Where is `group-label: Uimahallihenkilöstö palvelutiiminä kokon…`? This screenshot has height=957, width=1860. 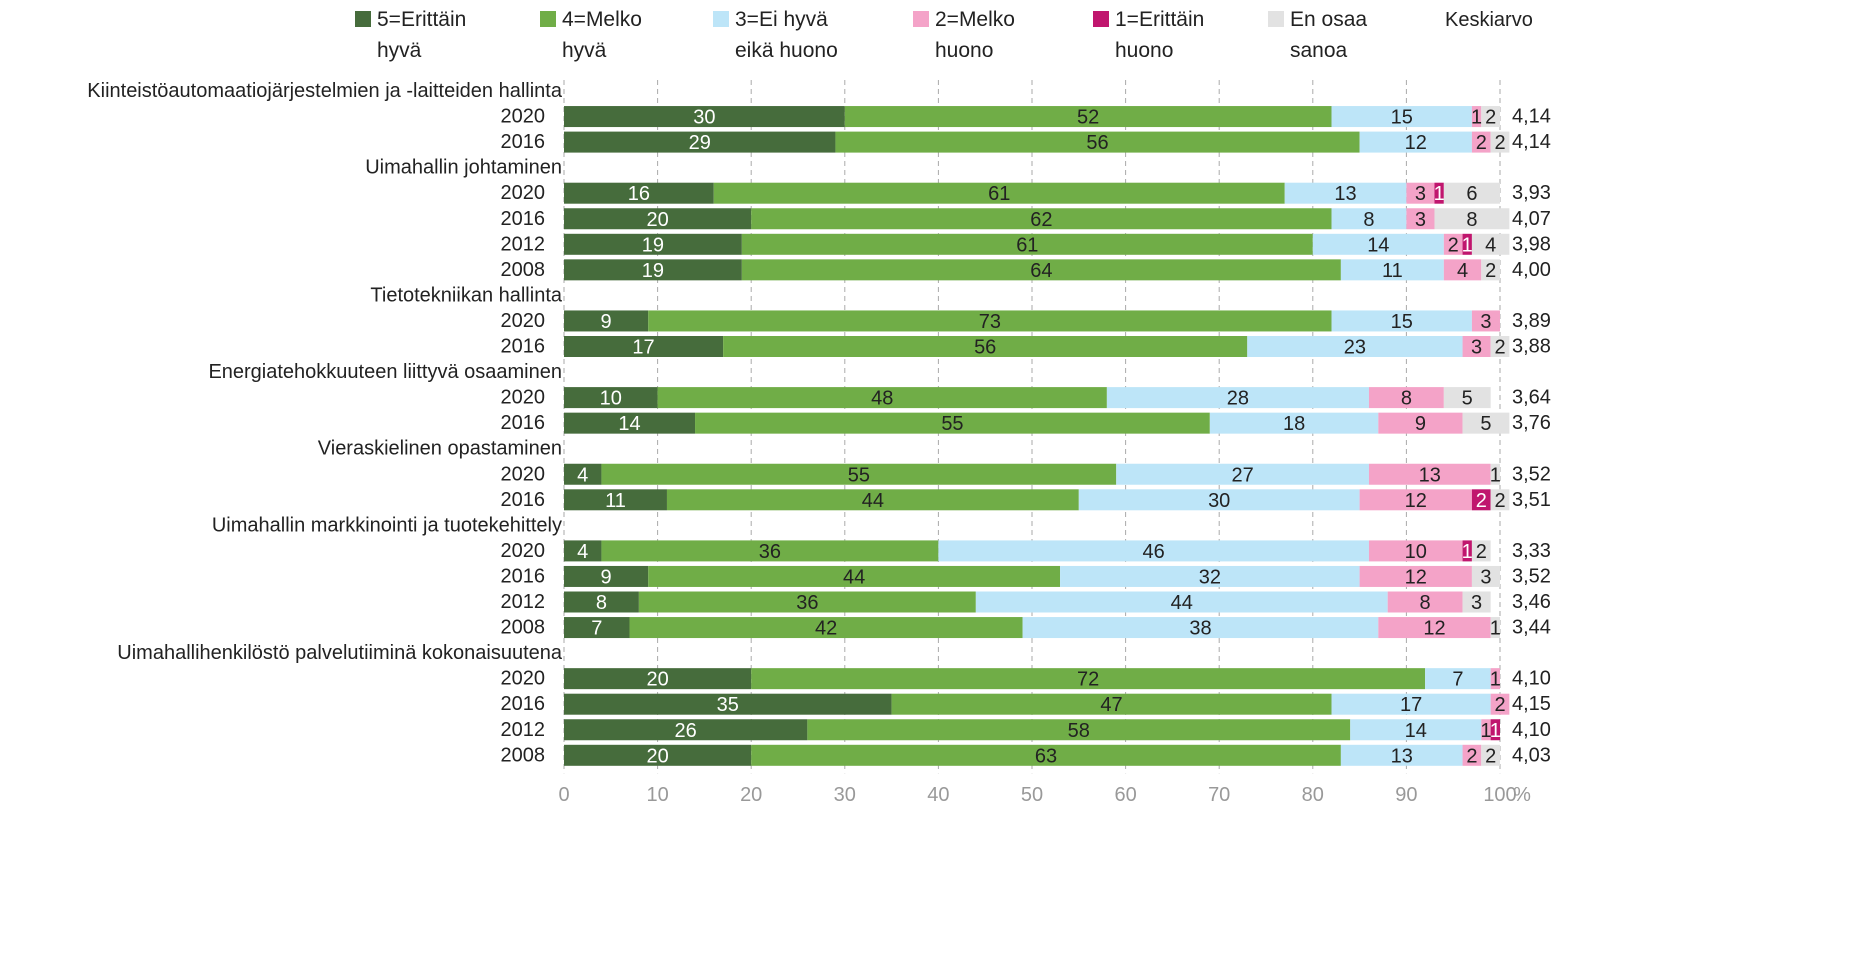 group-label: Uimahallihenkilöstö palvelutiiminä kokon… is located at coordinates (340, 653).